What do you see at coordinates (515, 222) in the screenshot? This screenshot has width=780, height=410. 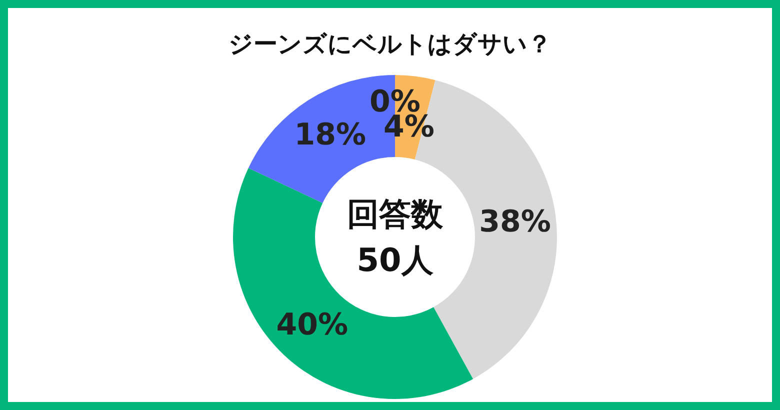 I see `data-label: 38%` at bounding box center [515, 222].